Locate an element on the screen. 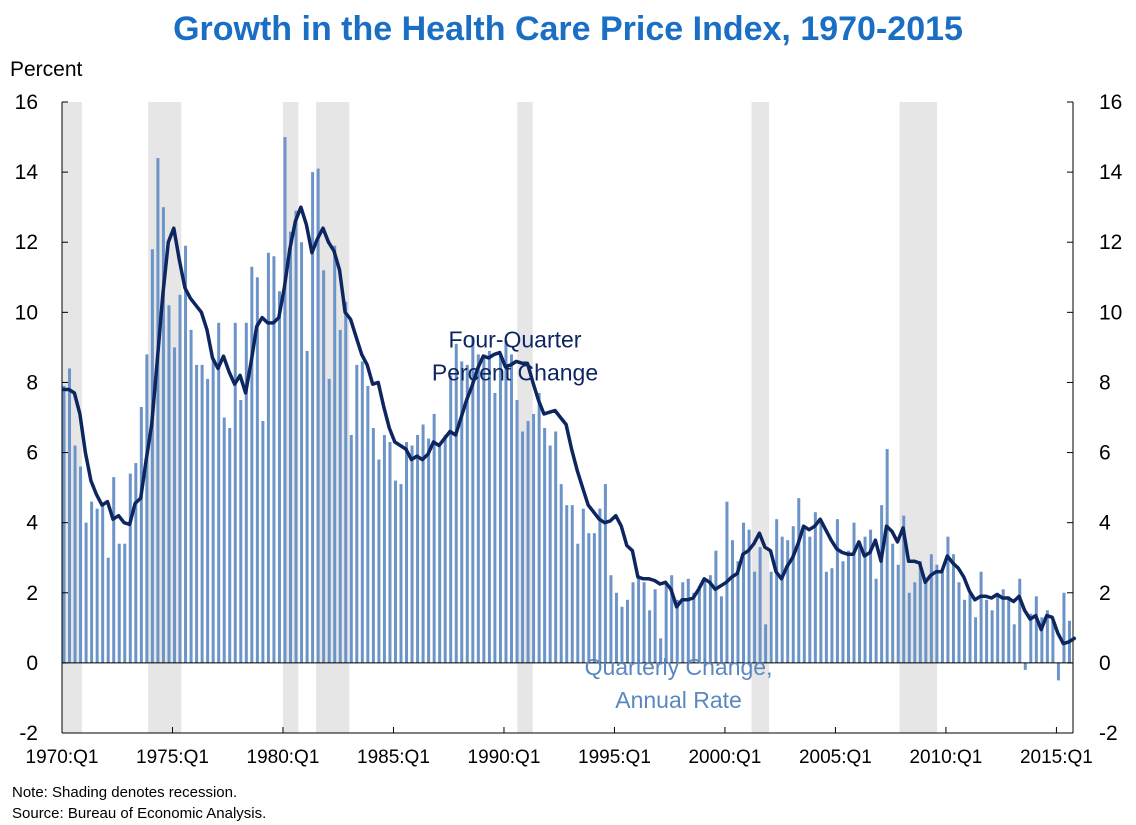  x-tick-label: 1990:Q1 is located at coordinates (504, 757).